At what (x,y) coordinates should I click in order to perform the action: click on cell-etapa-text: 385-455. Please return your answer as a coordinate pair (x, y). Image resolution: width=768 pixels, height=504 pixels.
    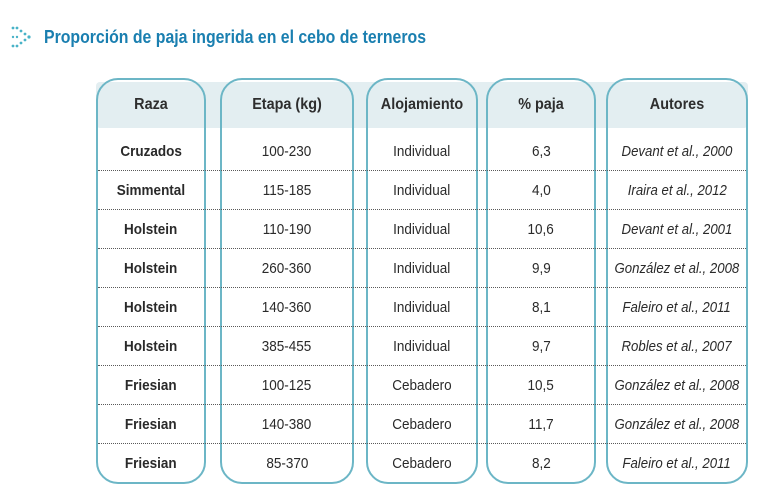
    Looking at the image, I should click on (287, 346).